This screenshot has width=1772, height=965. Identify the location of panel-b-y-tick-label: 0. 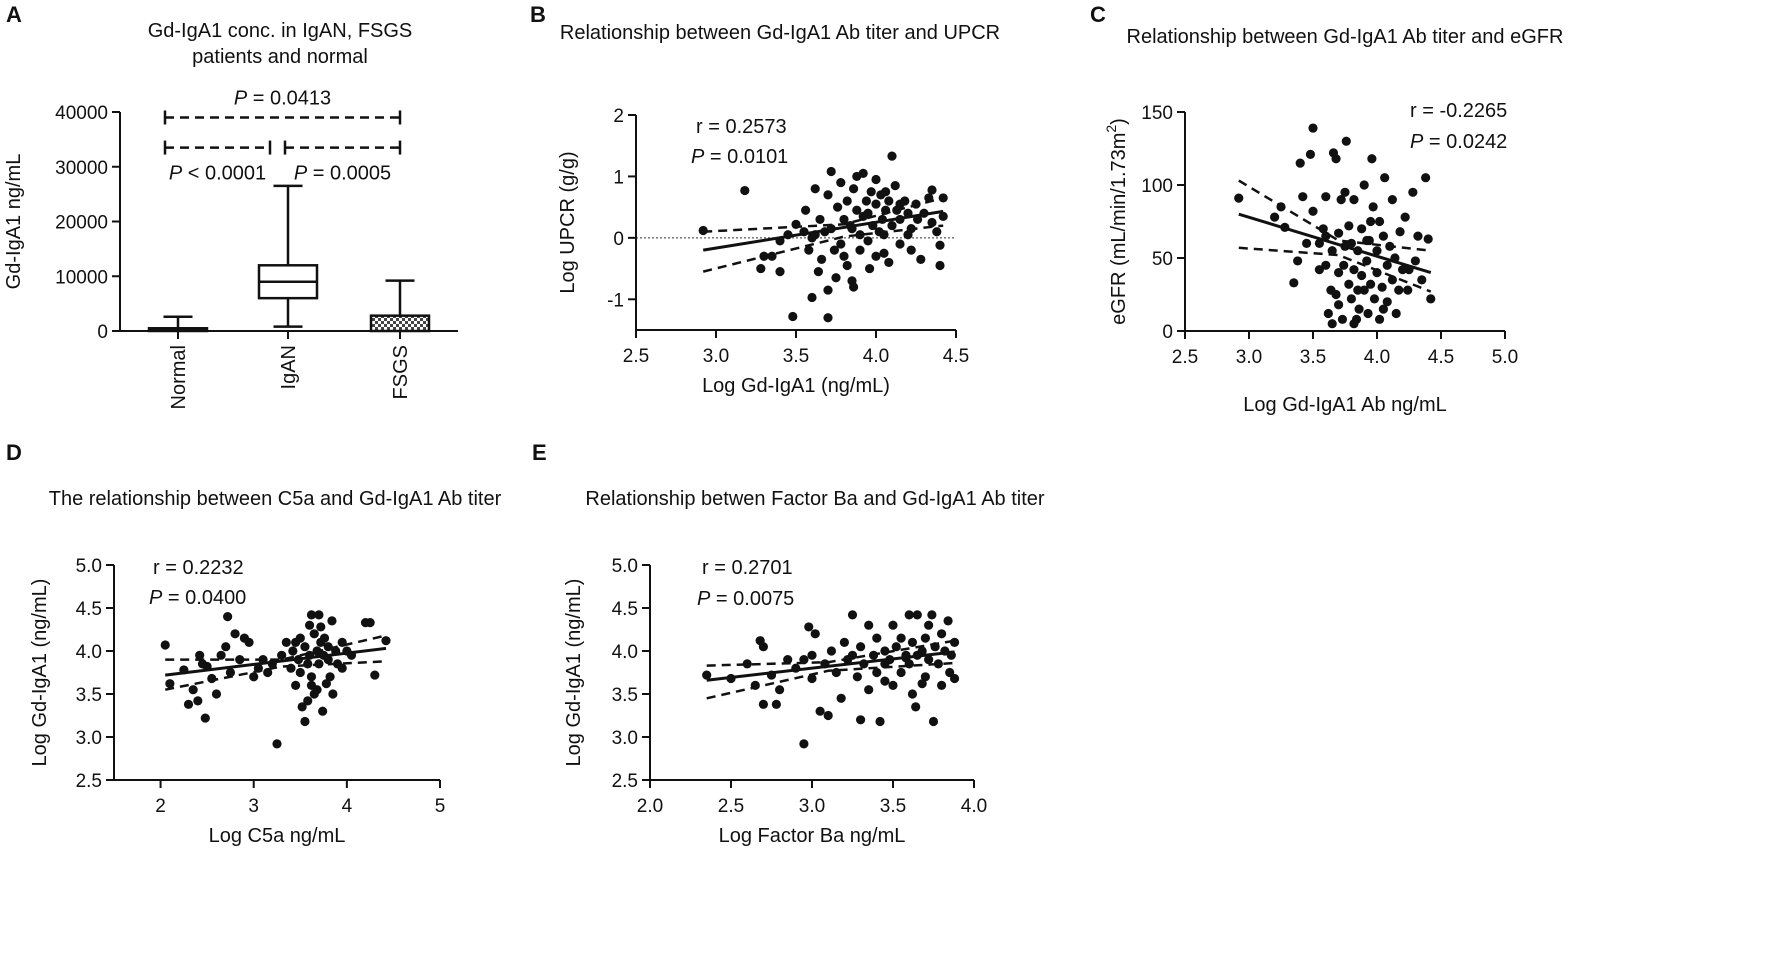
(618, 239).